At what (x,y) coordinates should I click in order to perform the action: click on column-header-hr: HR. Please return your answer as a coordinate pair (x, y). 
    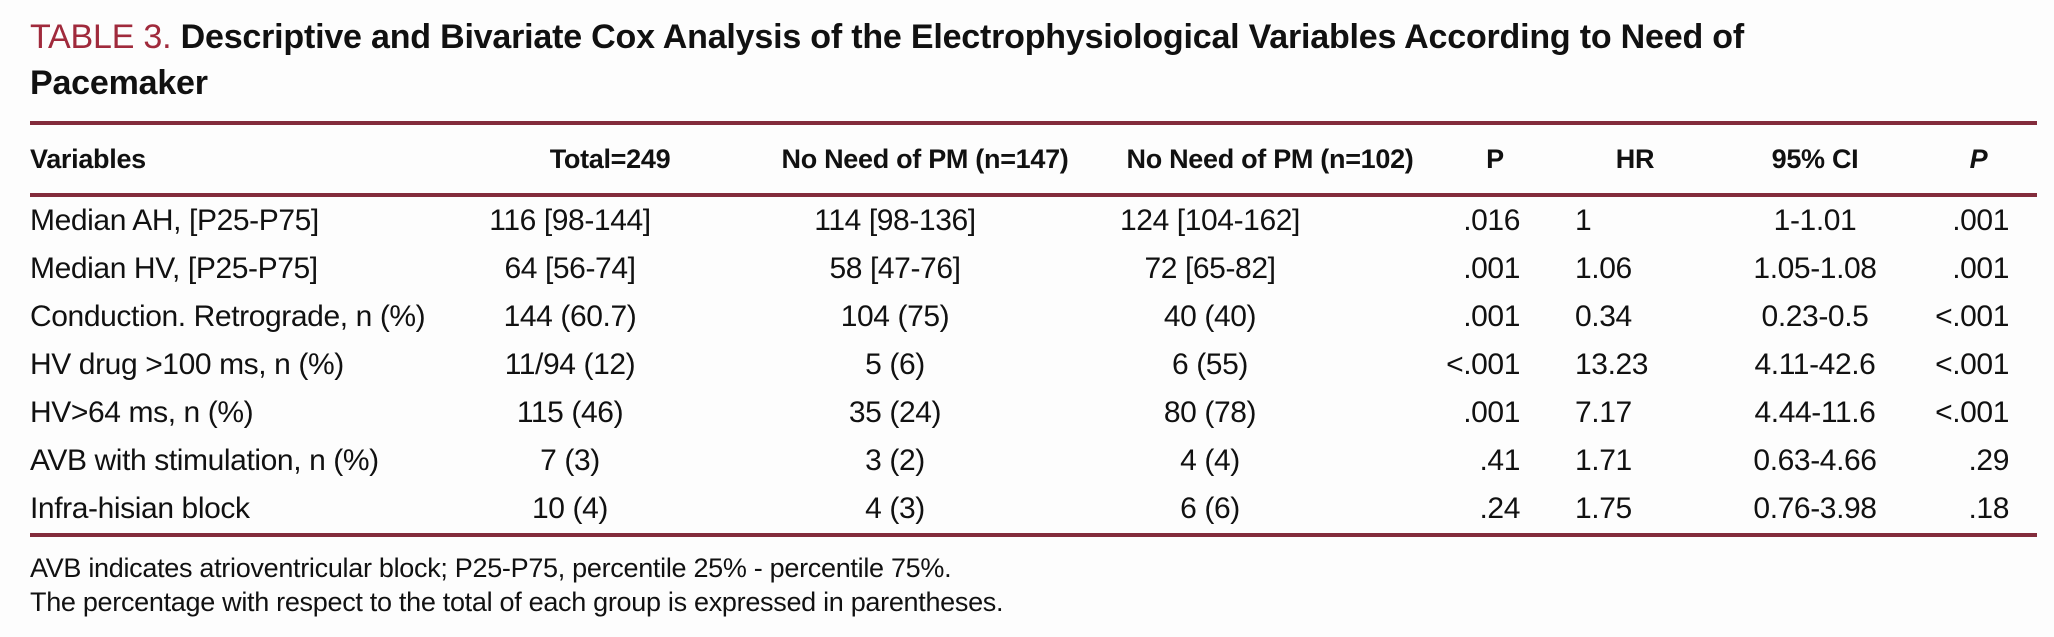
    Looking at the image, I should click on (1635, 160).